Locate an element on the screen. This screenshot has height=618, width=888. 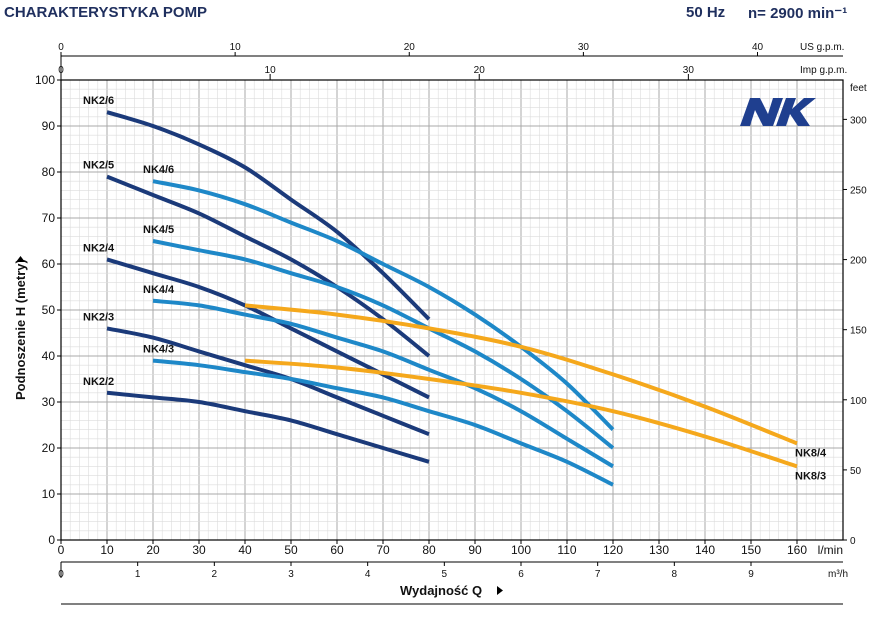
y-tick-label: 0 is located at coordinates (51, 540).